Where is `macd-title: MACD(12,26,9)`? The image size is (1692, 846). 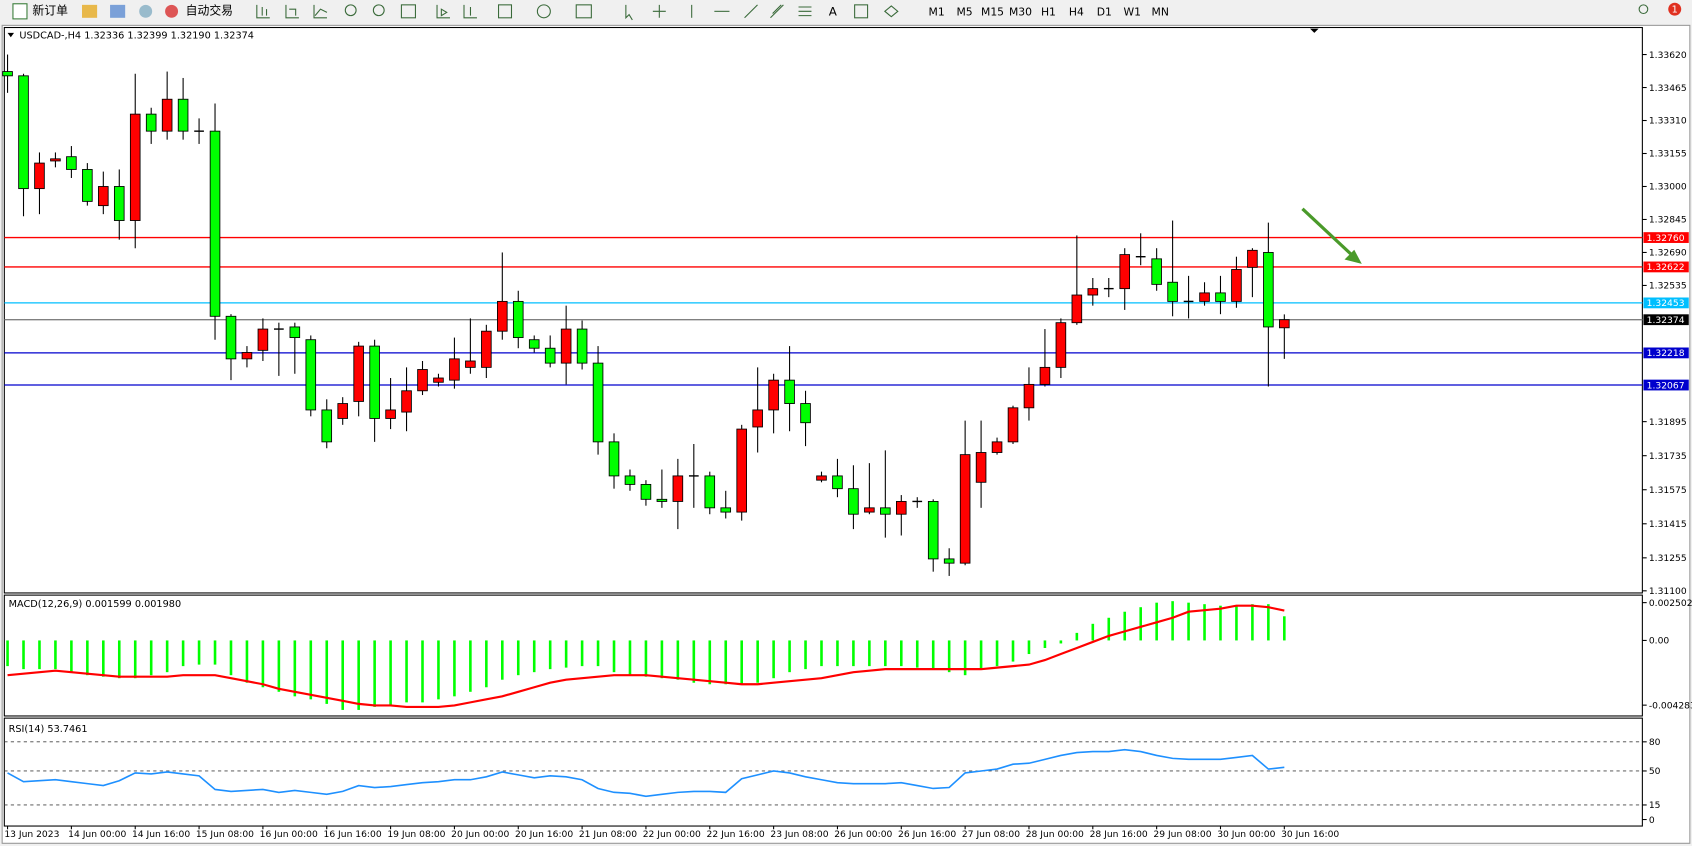 macd-title: MACD(12,26,9) is located at coordinates (46, 604).